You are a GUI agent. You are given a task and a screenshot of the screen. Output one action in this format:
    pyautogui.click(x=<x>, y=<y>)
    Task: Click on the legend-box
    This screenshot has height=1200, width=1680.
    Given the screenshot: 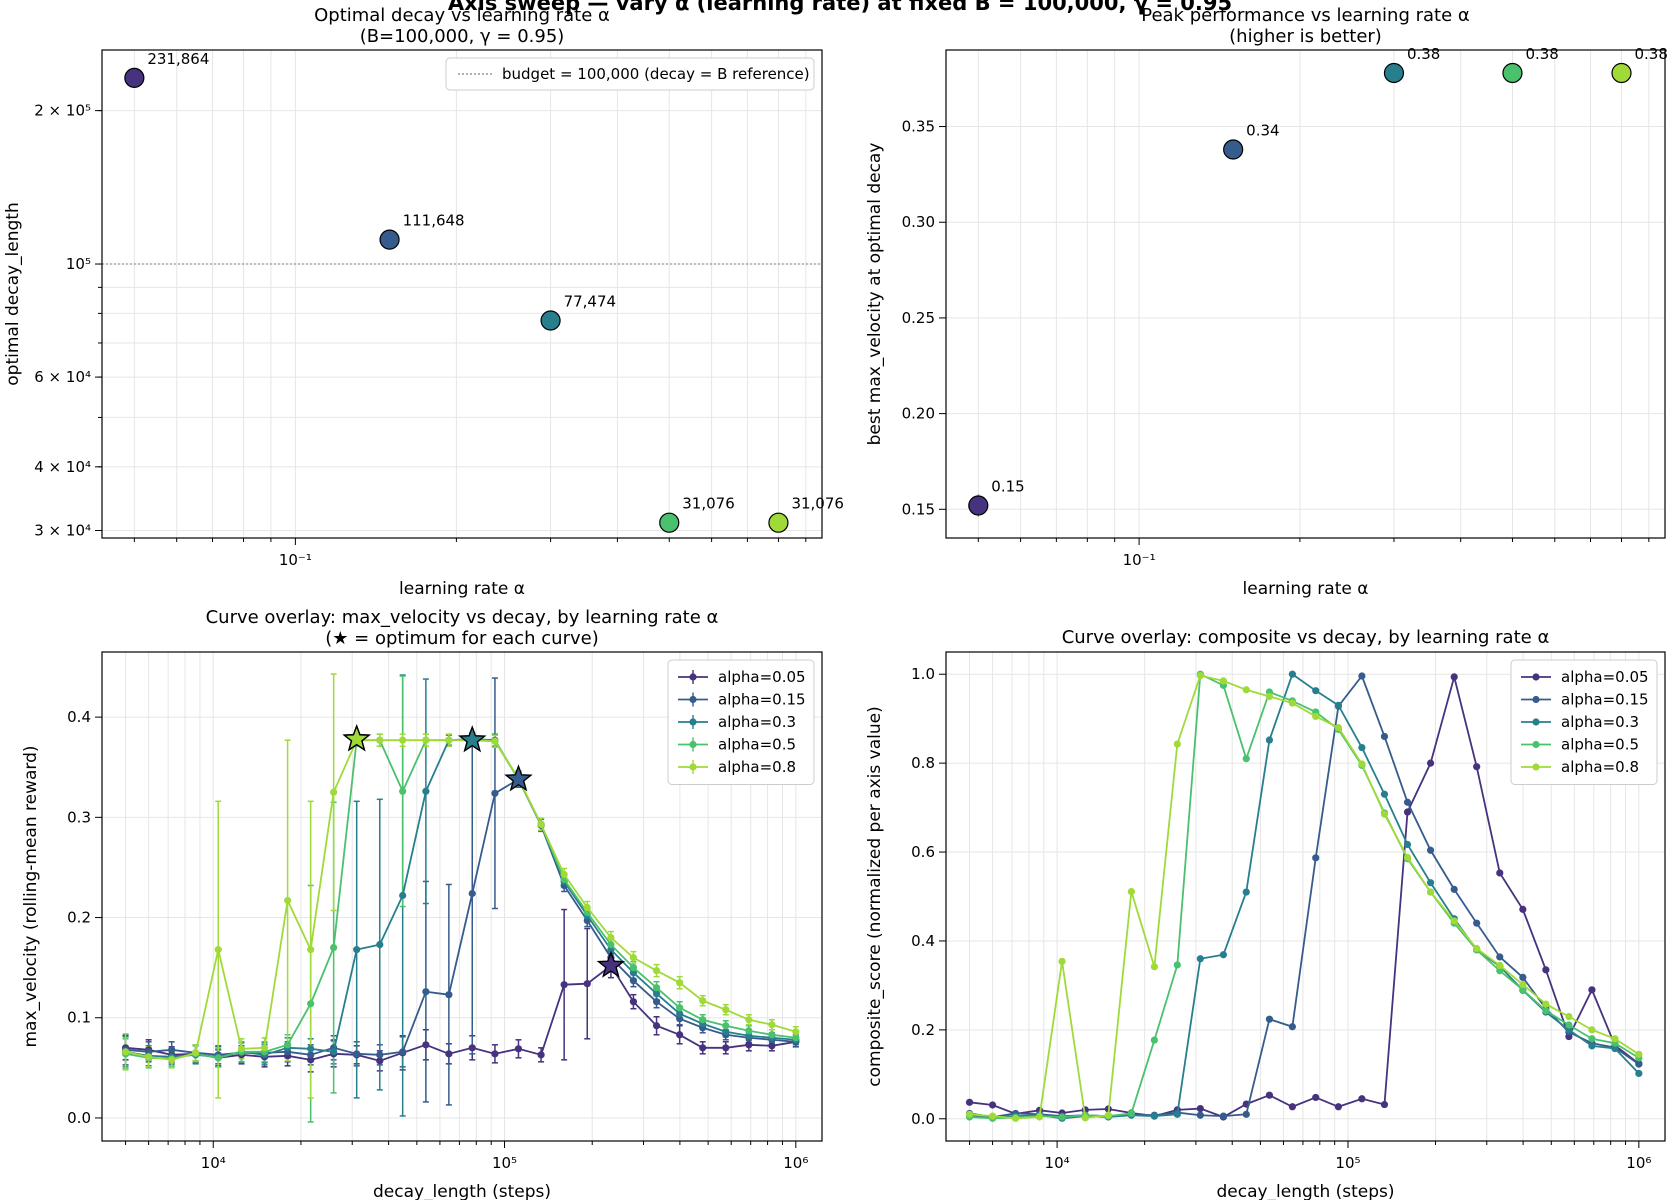 What is the action you would take?
    pyautogui.click(x=1584, y=722)
    